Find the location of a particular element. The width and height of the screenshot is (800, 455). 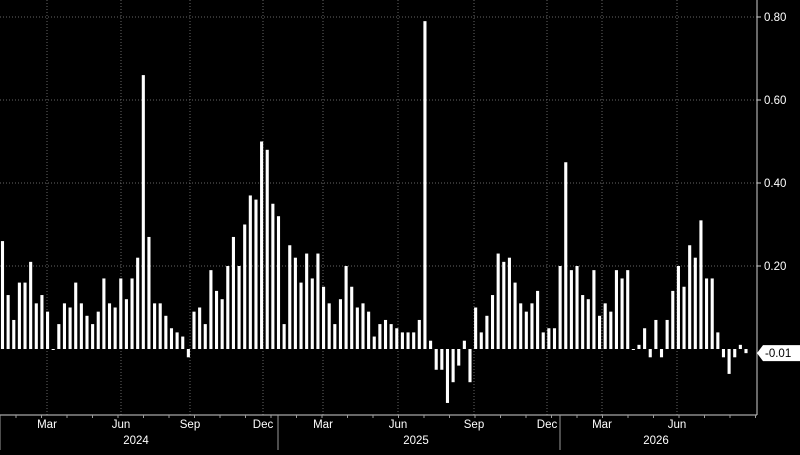

last-value-marker: -0.01 is located at coordinates (778, 353).